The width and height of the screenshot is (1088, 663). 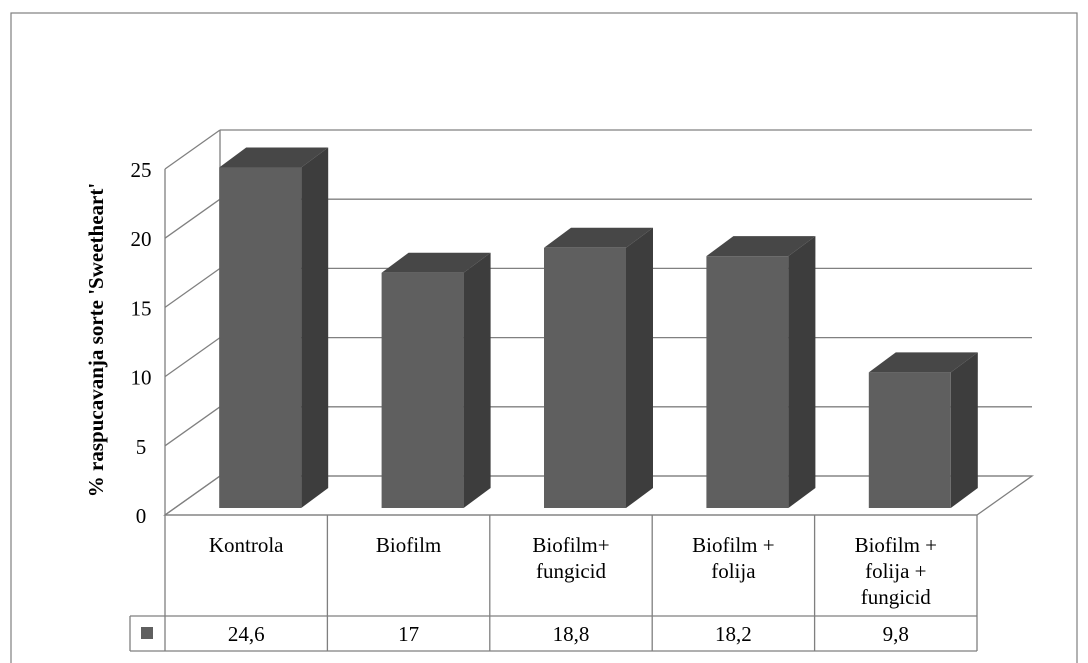 I want to click on y-tick-label: 0, so click(x=141, y=516).